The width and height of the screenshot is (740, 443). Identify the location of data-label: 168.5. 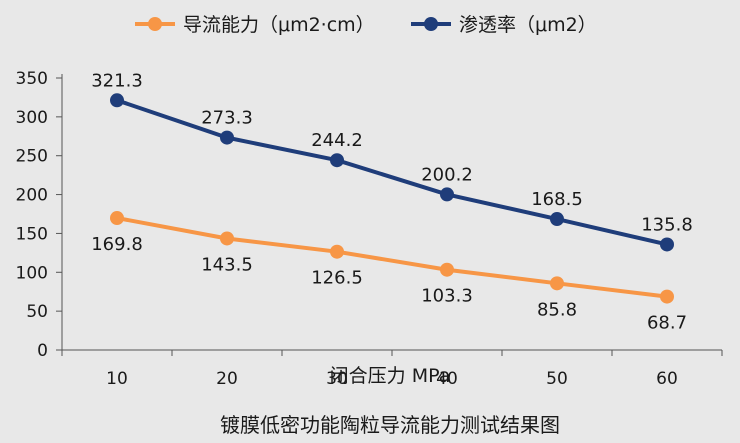
(557, 199).